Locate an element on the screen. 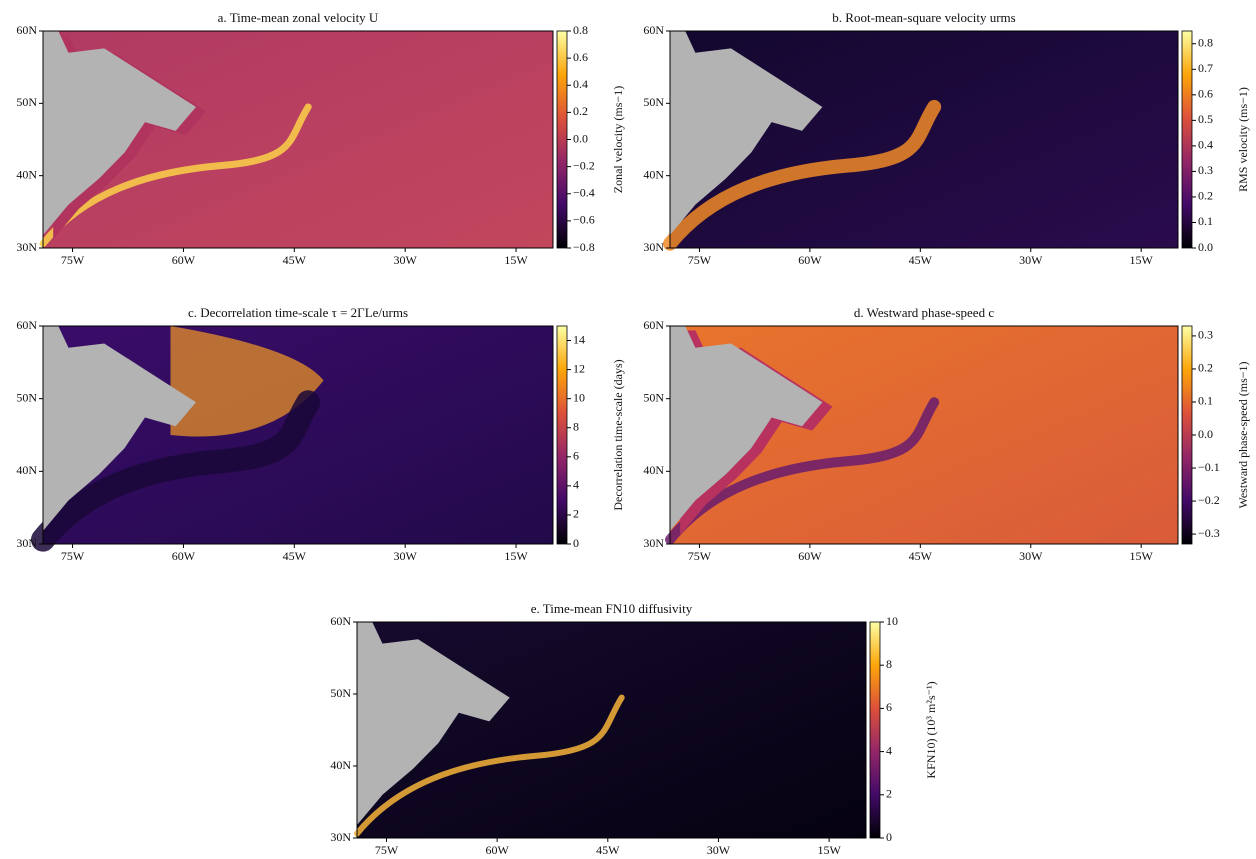 Image resolution: width=1256 pixels, height=859 pixels. colorbar-label: Zonal velocity (ms−1) is located at coordinates (618, 139).